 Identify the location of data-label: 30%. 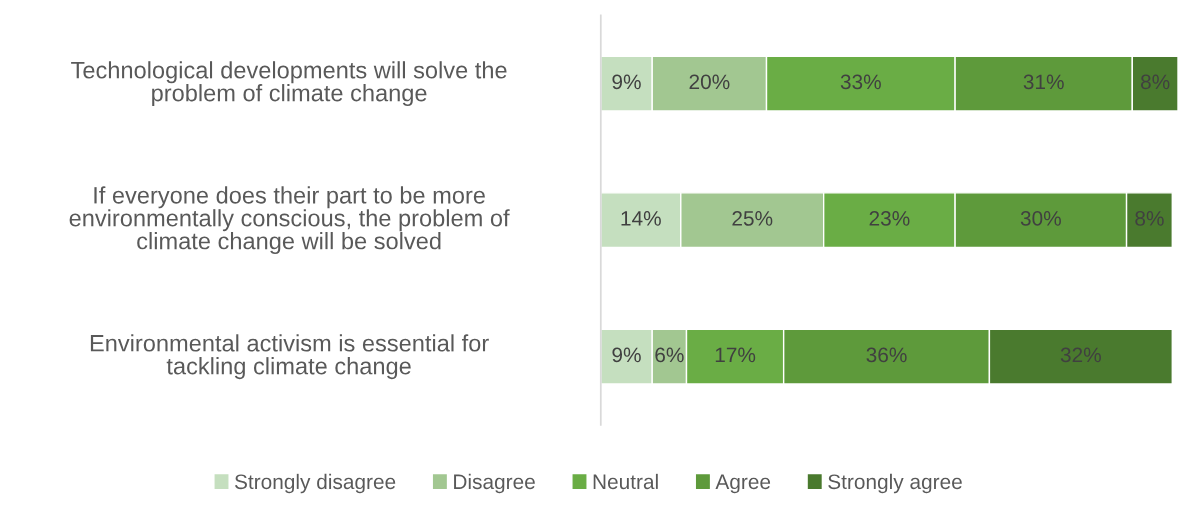
(1040, 218).